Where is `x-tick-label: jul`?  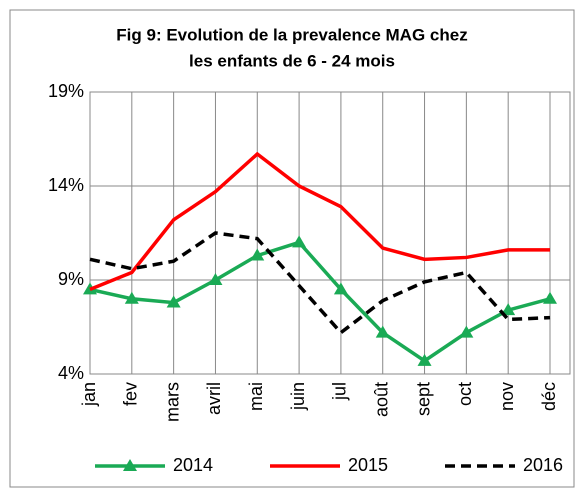
x-tick-label: jul is located at coordinates (340, 391).